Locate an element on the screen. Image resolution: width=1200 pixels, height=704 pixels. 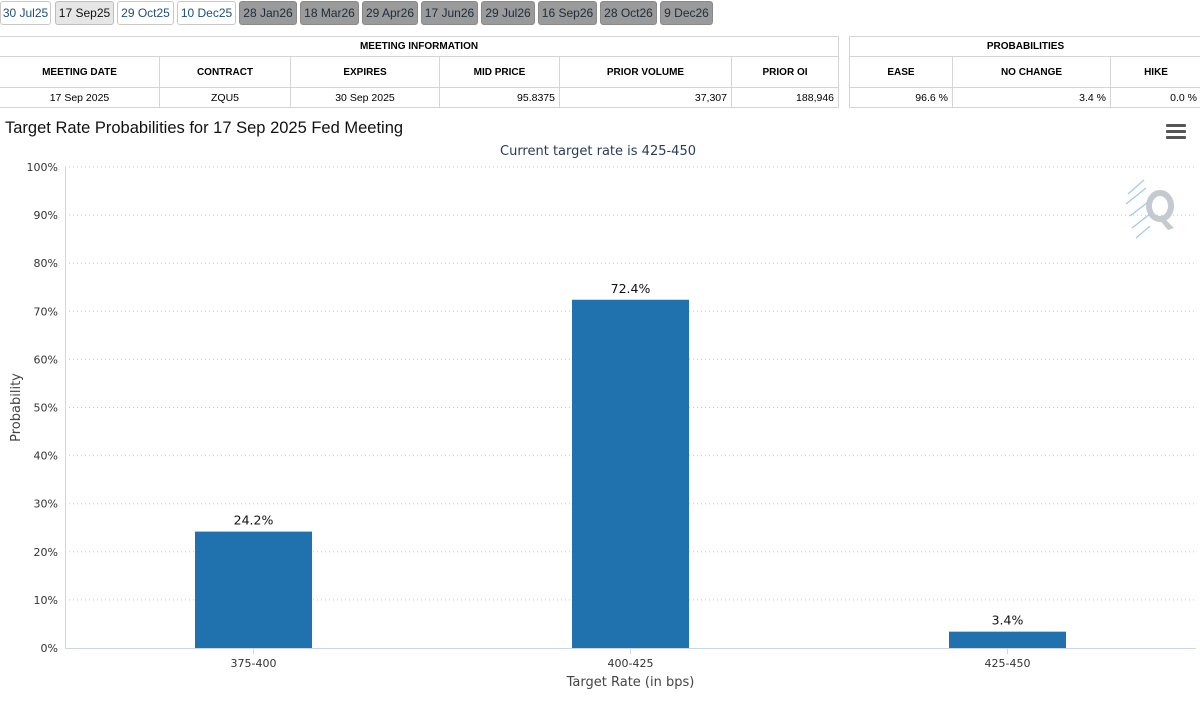
tab-10-dec25: 10 Dec25 is located at coordinates (206, 13).